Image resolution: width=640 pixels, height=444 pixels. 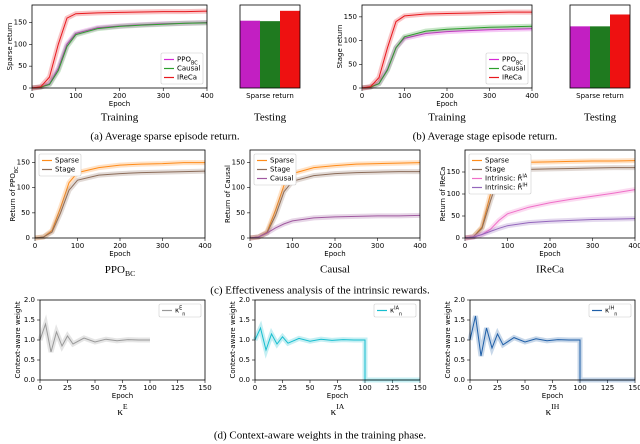 What do you see at coordinates (164, 137) in the screenshot?
I see `caption: (a) Average sparse episode return.` at bounding box center [164, 137].